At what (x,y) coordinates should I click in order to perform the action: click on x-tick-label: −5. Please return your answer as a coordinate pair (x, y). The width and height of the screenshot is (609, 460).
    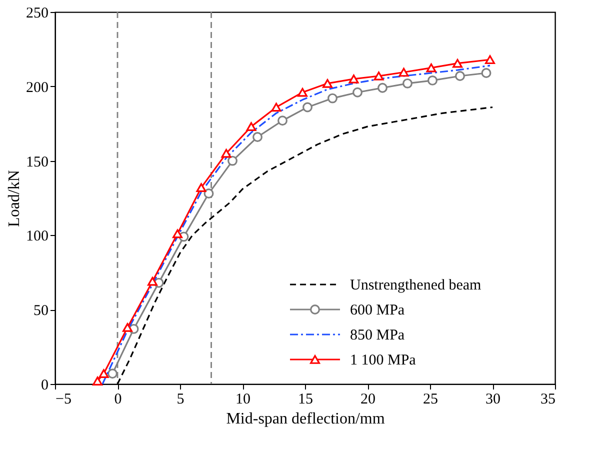
    Looking at the image, I should click on (64, 400).